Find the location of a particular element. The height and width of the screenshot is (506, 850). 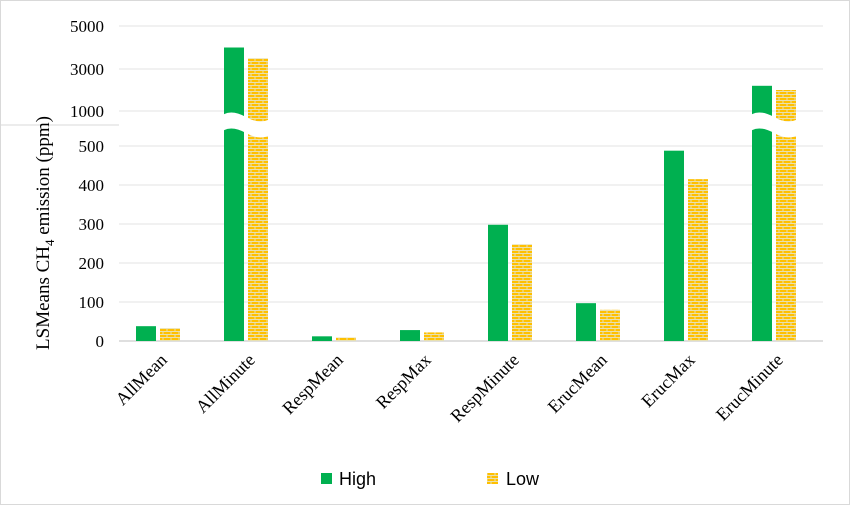

bar-high-respmean is located at coordinates (322, 338).